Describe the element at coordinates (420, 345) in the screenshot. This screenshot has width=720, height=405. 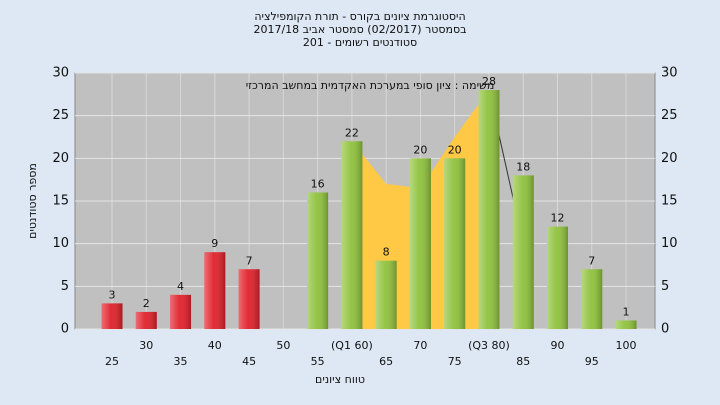
I see `x-tick-label: 70` at that location.